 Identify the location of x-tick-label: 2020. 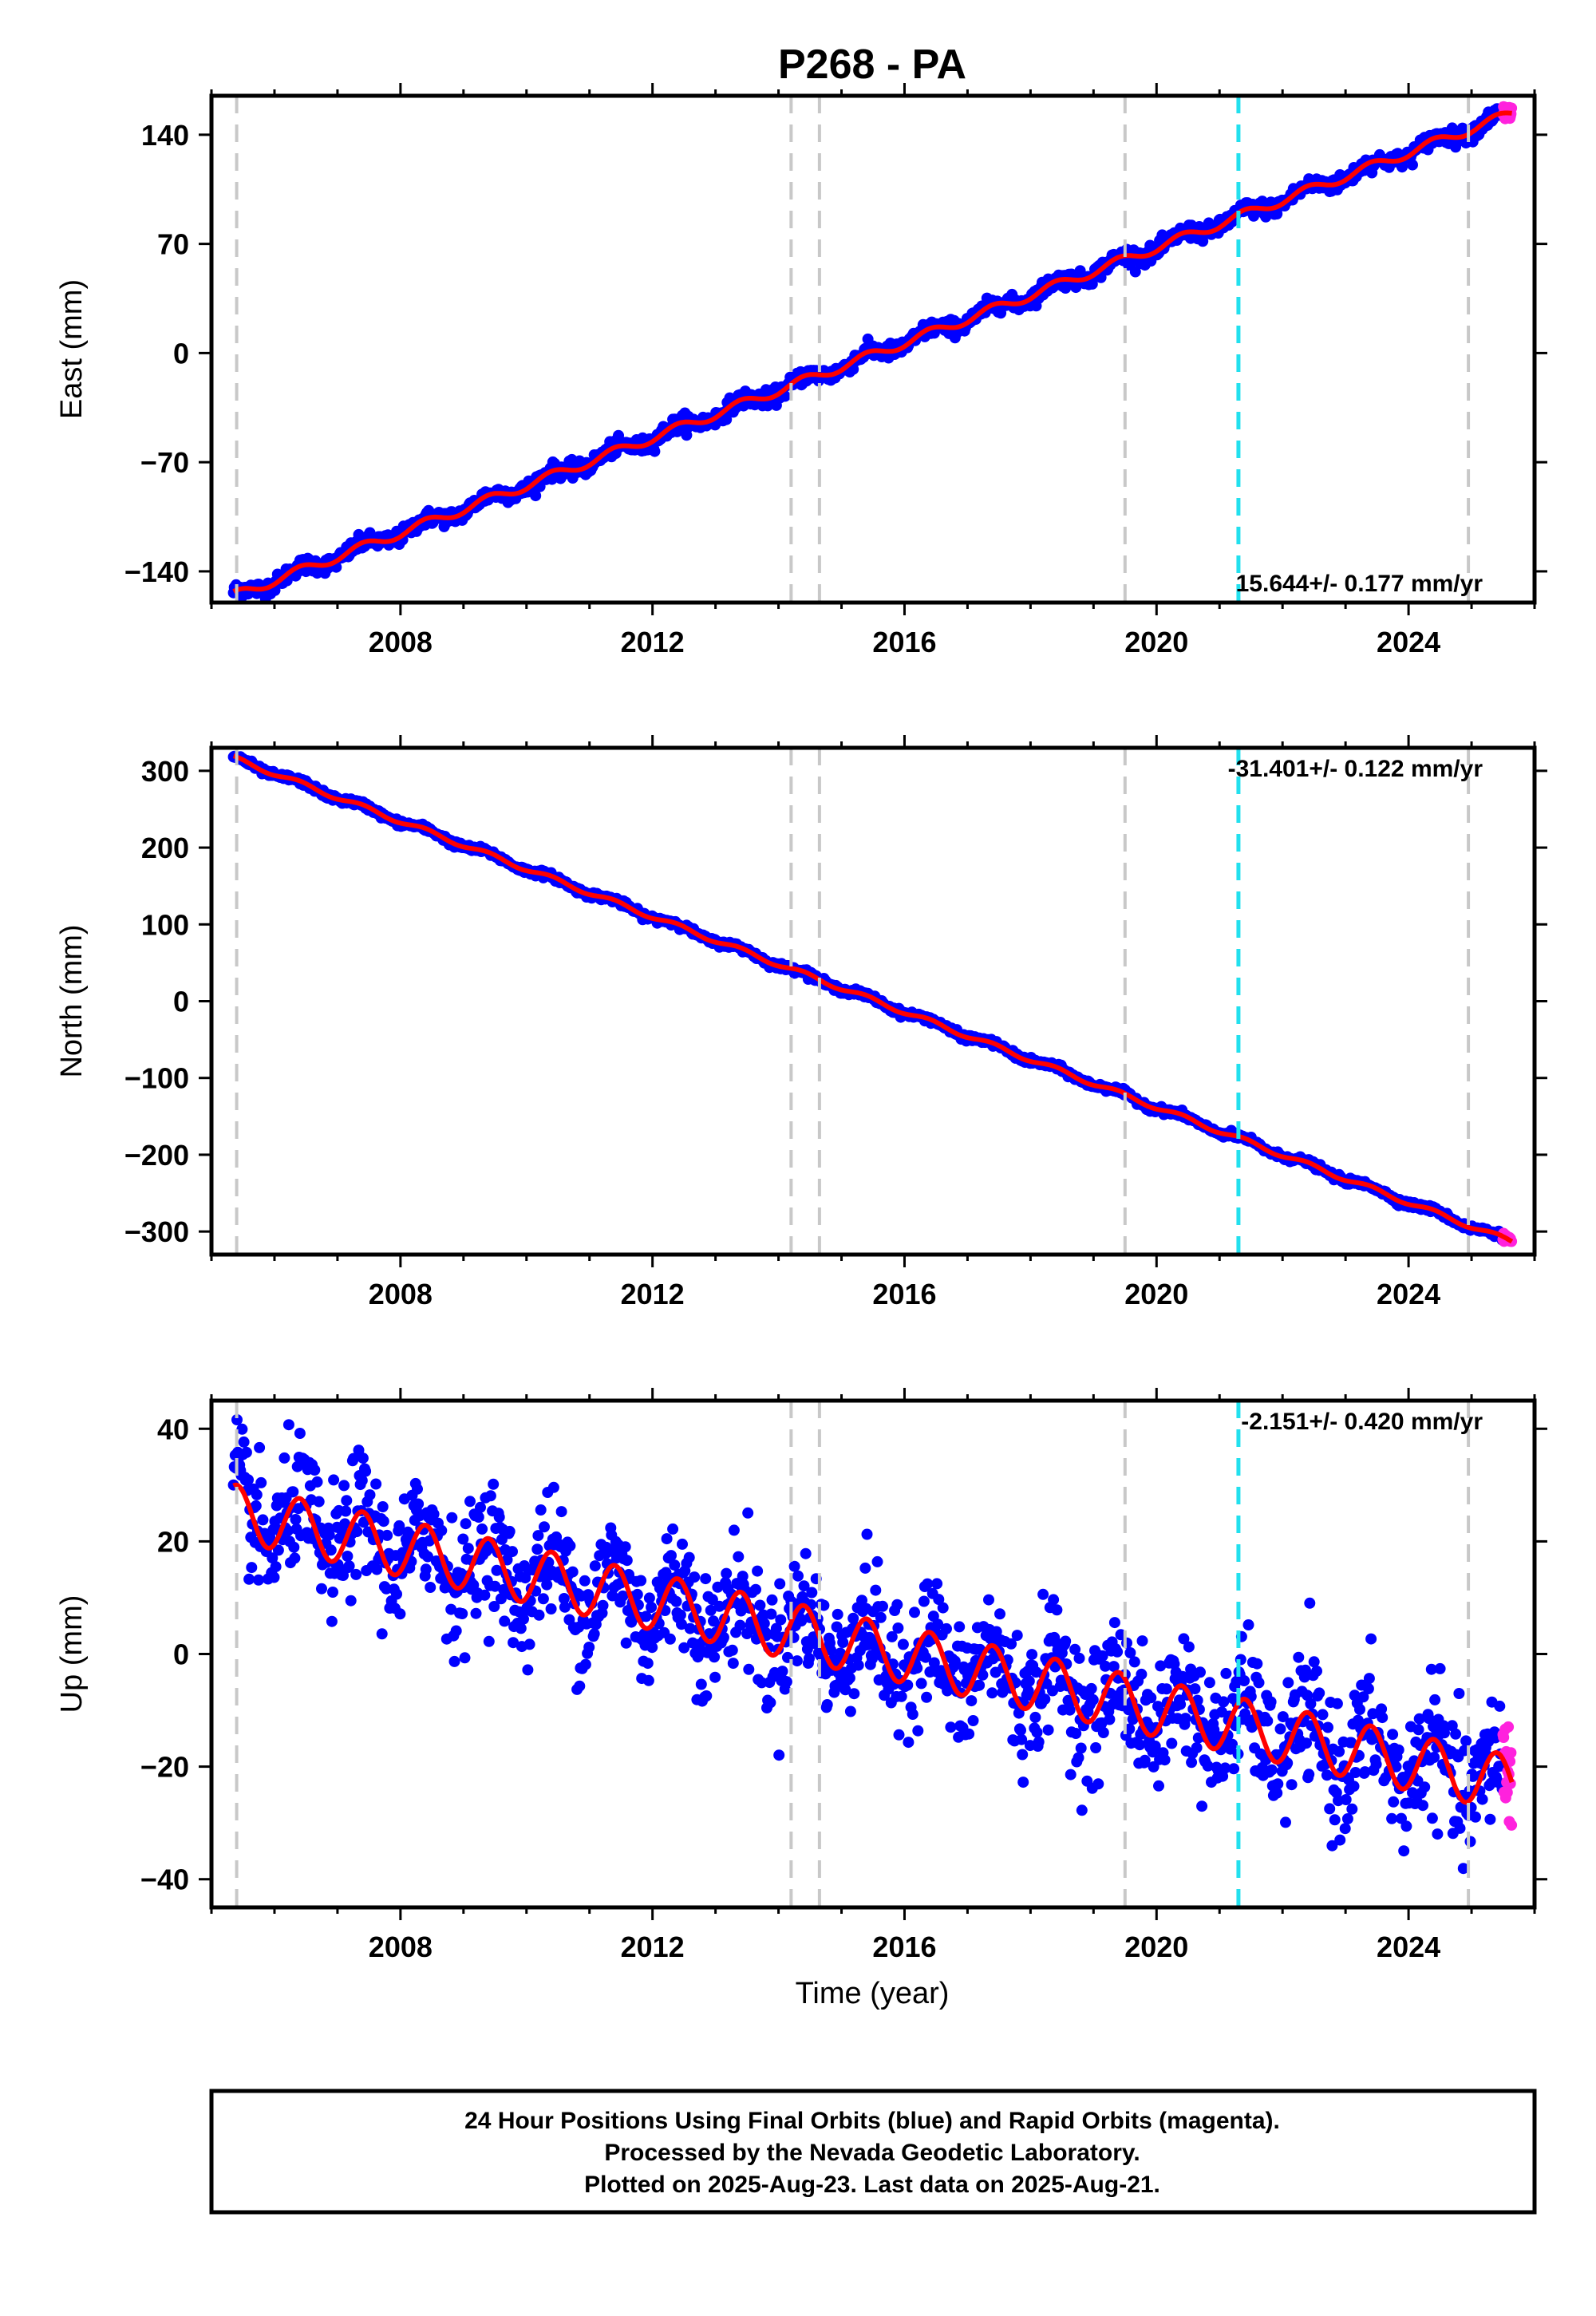
(1156, 1294).